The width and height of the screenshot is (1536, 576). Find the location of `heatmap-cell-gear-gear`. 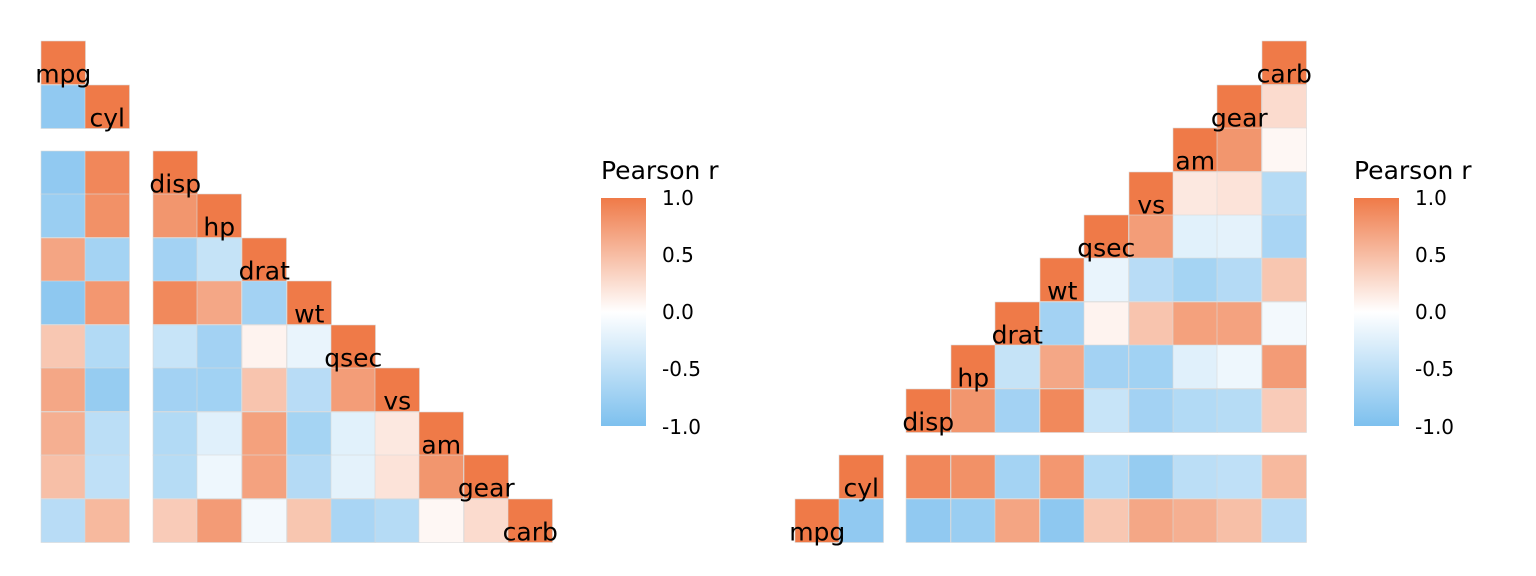

heatmap-cell-gear-gear is located at coordinates (1239, 106).